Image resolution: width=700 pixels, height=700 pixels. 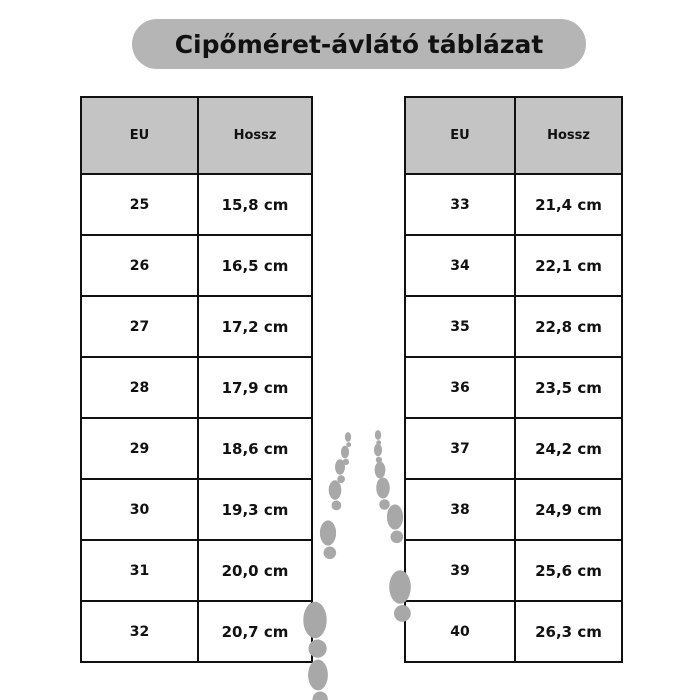 What do you see at coordinates (139, 326) in the screenshot?
I see `eu-size: 27` at bounding box center [139, 326].